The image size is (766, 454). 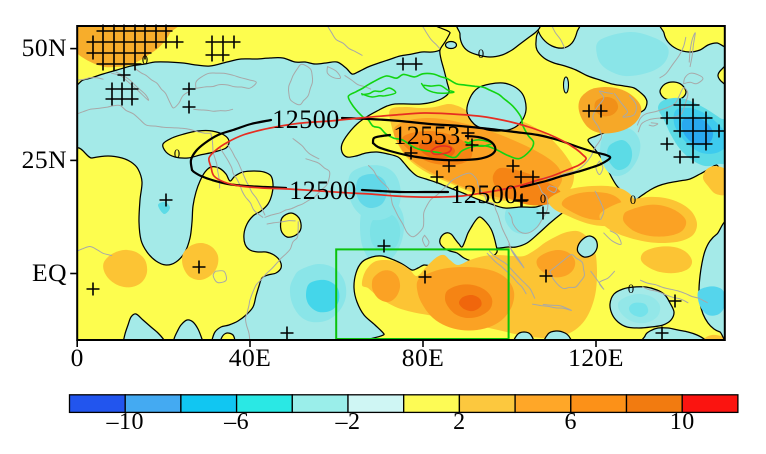 I want to click on svg-text: EQ, so click(x=49, y=272).